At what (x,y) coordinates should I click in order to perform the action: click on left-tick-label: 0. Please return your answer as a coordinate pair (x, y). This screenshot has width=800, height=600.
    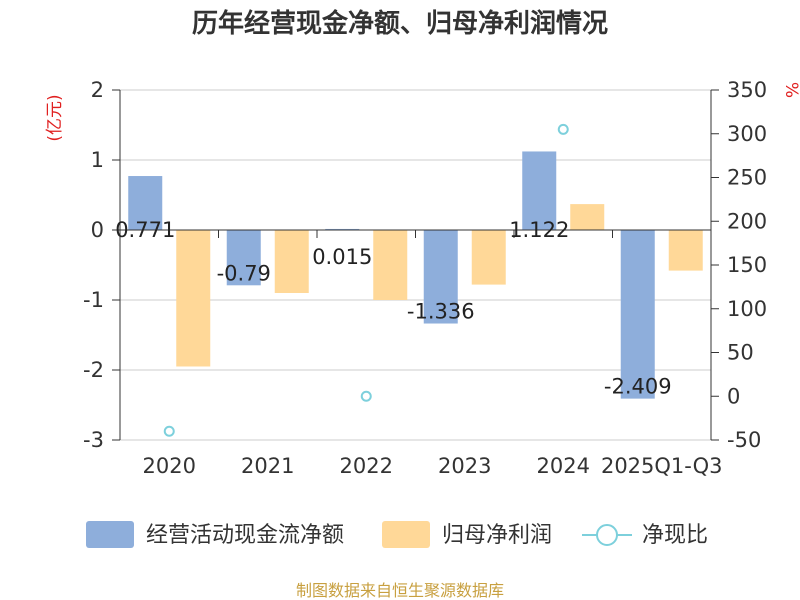
    Looking at the image, I should click on (97, 230).